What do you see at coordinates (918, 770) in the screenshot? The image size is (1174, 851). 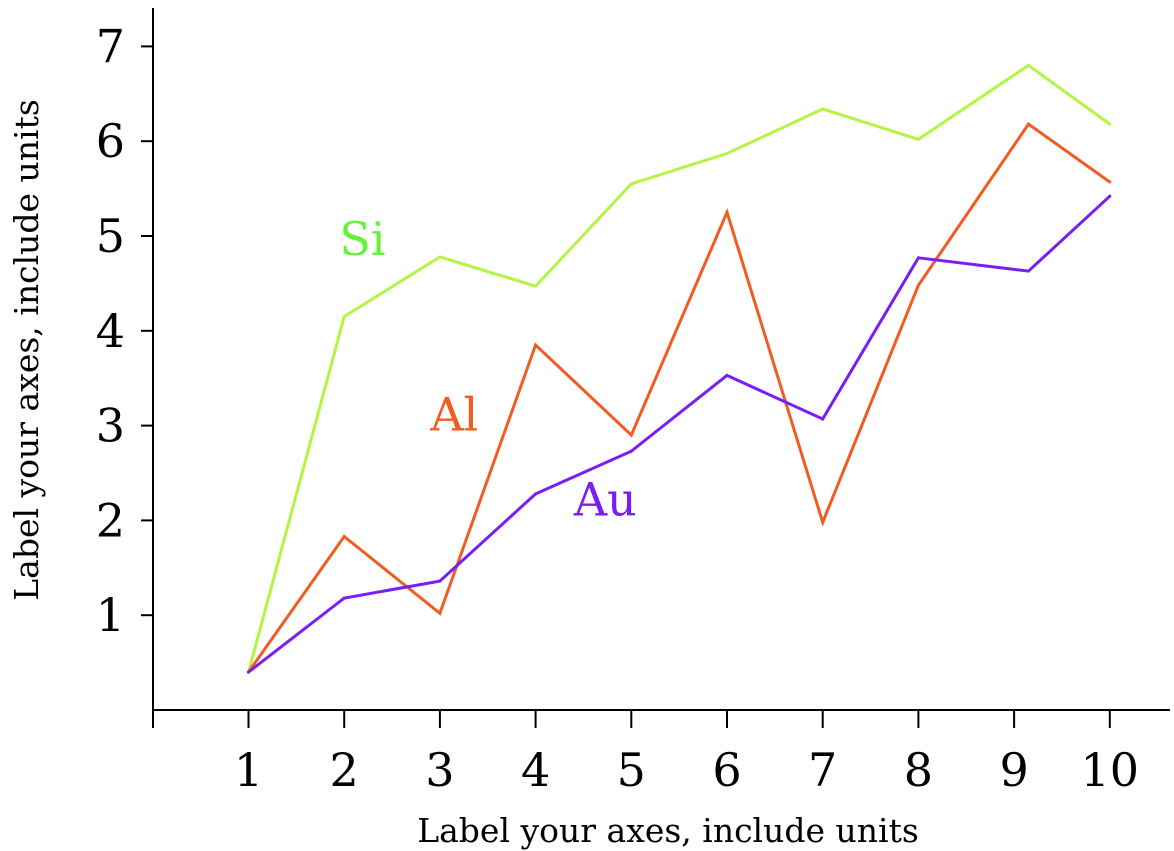 I see `x-tick-label: 8` at bounding box center [918, 770].